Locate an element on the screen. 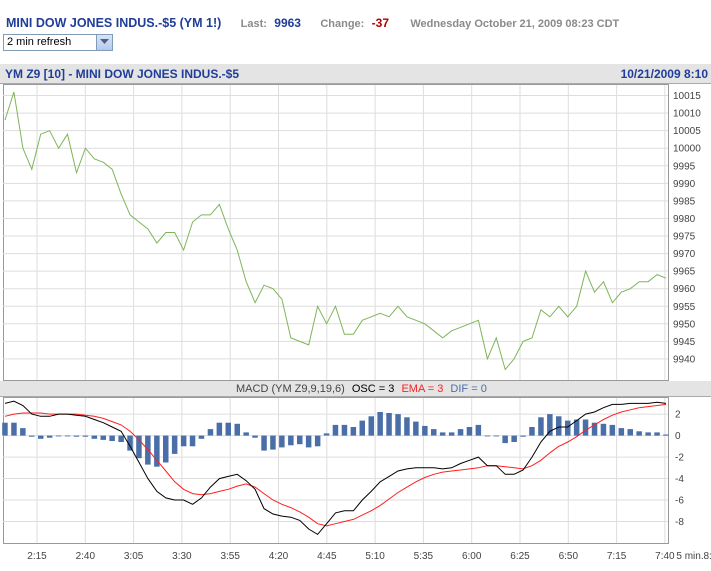 The height and width of the screenshot is (571, 711). x-tick-label: 2:40 is located at coordinates (86, 556).